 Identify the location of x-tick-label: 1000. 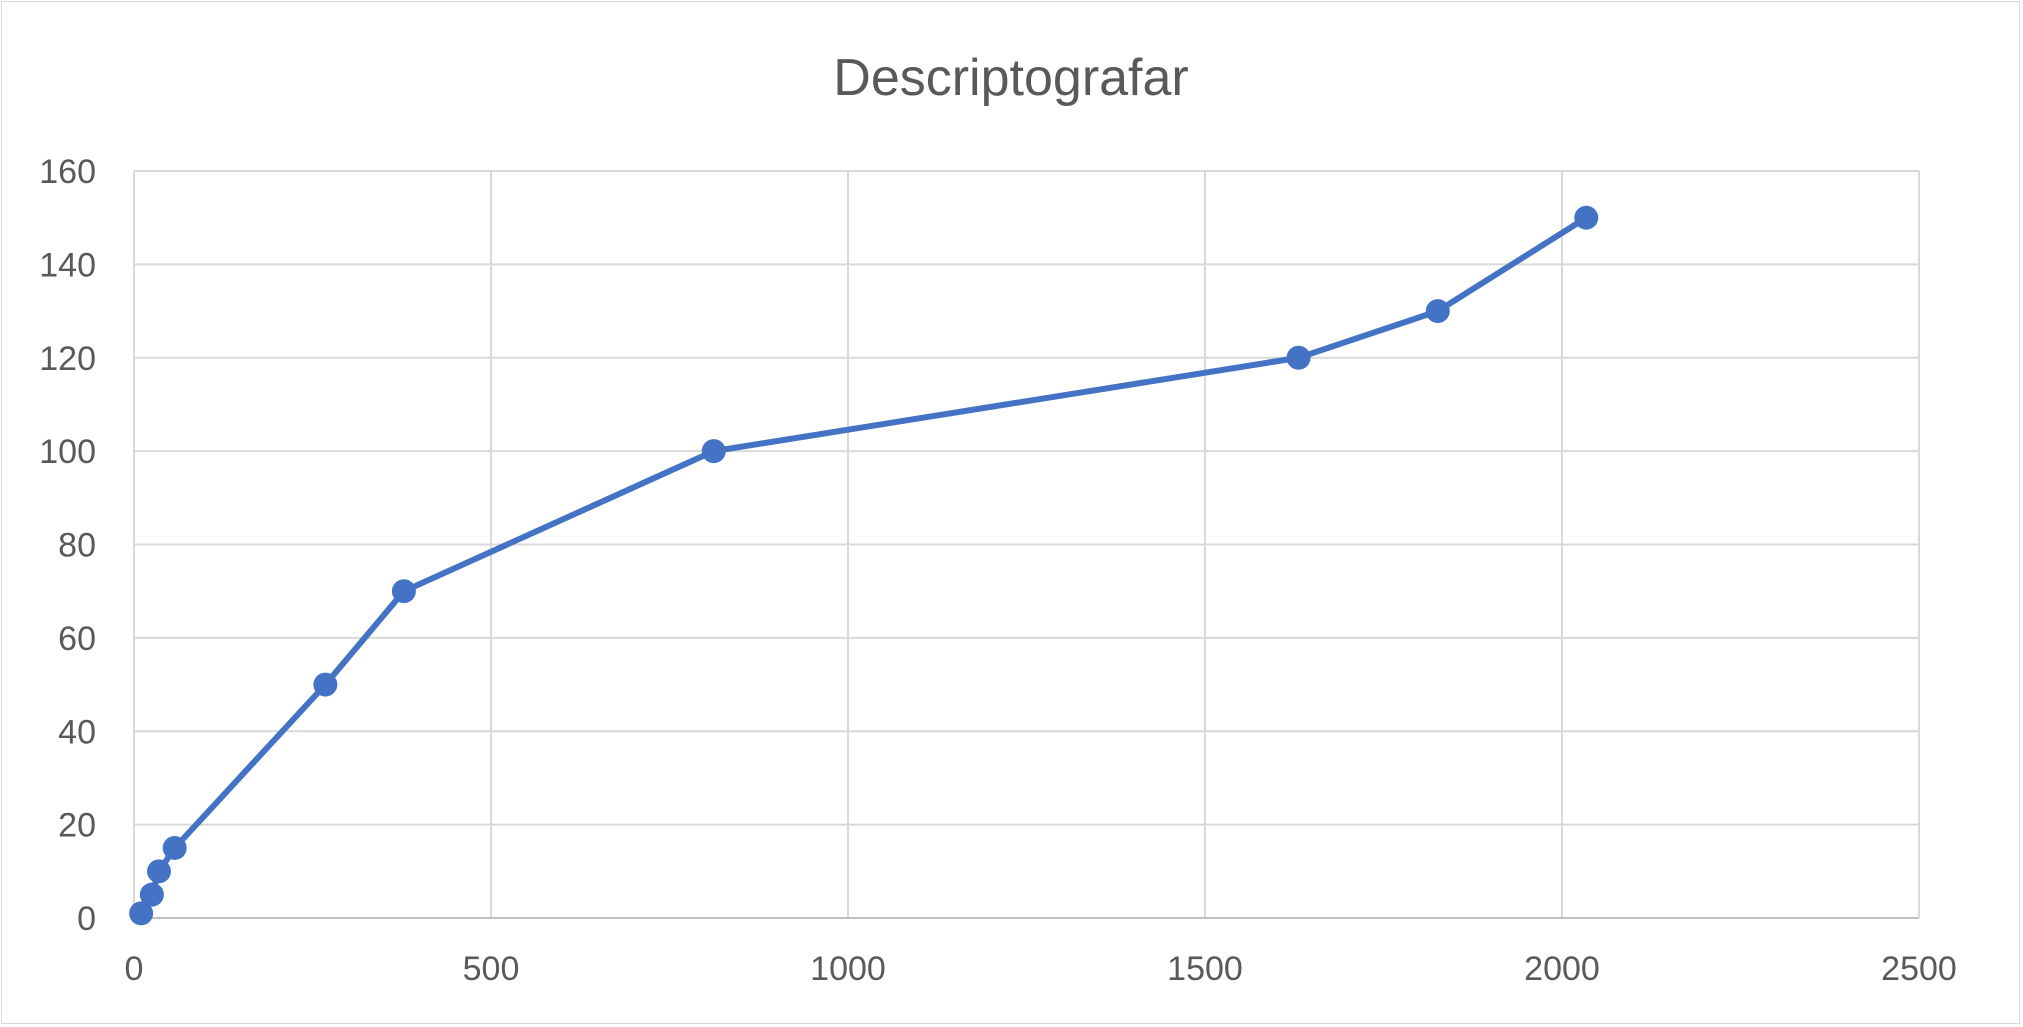
(848, 969).